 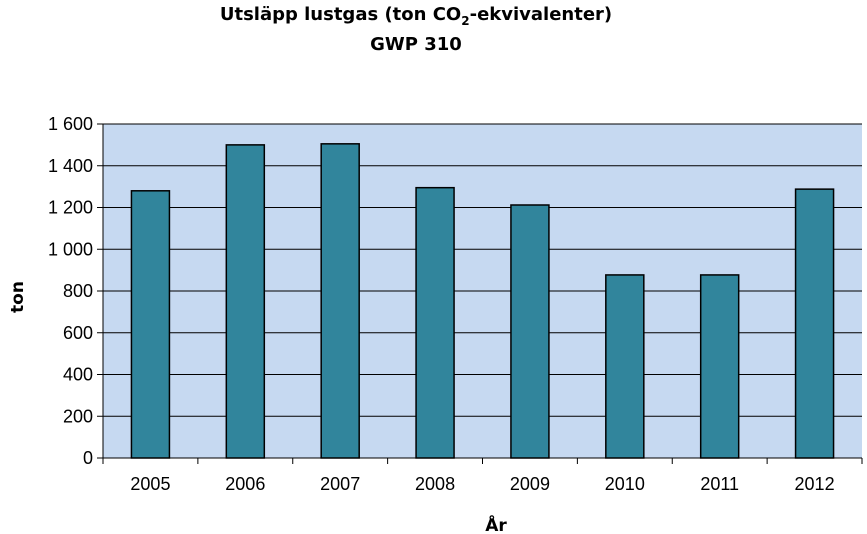 What do you see at coordinates (719, 484) in the screenshot?
I see `x-tick-label: 2011` at bounding box center [719, 484].